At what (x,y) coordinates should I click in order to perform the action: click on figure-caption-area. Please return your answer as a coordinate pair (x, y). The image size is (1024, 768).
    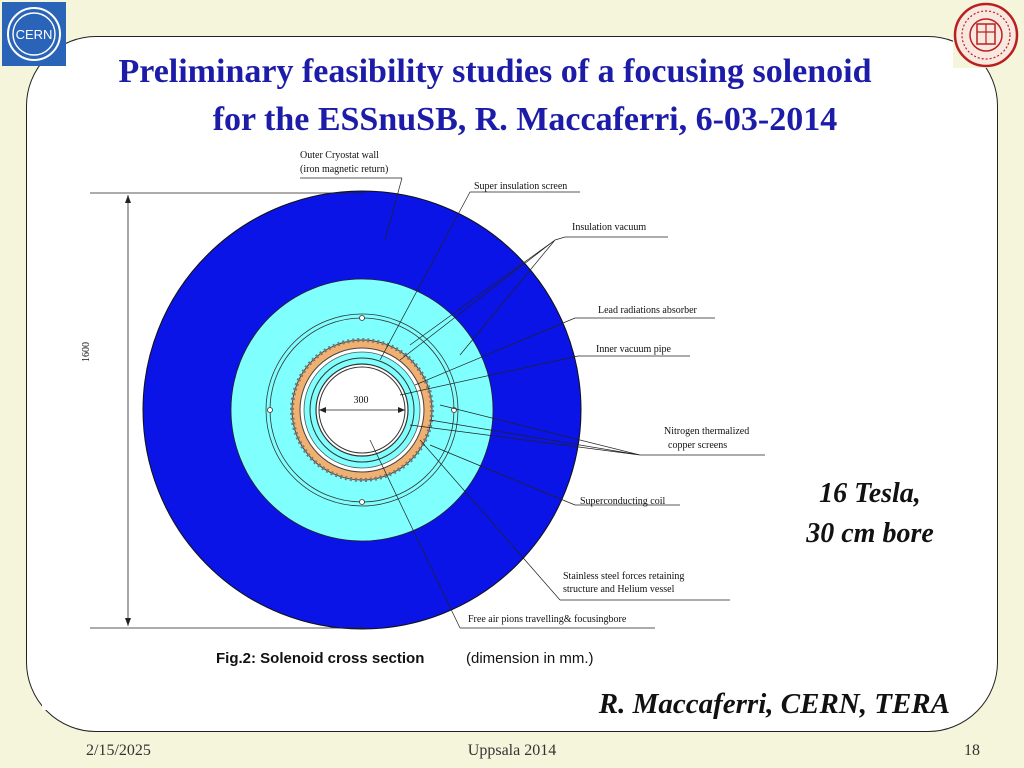
    Looking at the image, I should click on (362, 669).